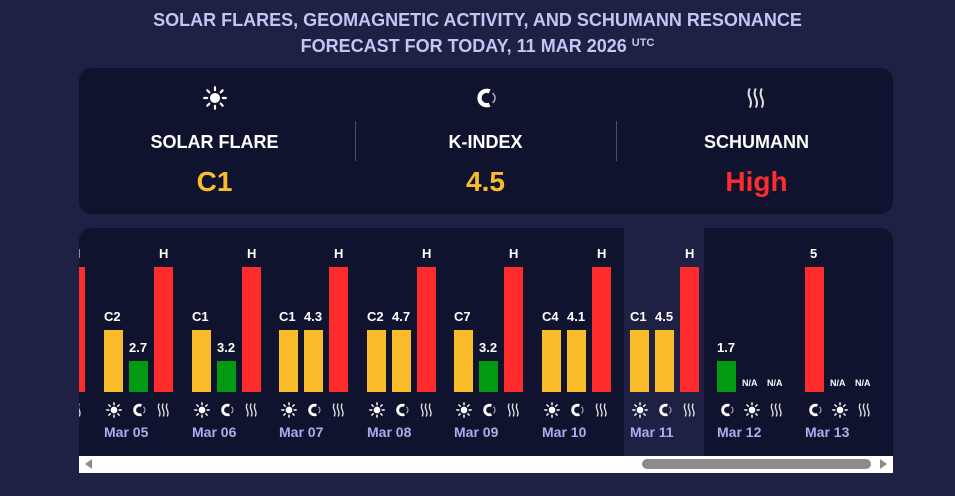  I want to click on date-label: Mar 09, so click(476, 432).